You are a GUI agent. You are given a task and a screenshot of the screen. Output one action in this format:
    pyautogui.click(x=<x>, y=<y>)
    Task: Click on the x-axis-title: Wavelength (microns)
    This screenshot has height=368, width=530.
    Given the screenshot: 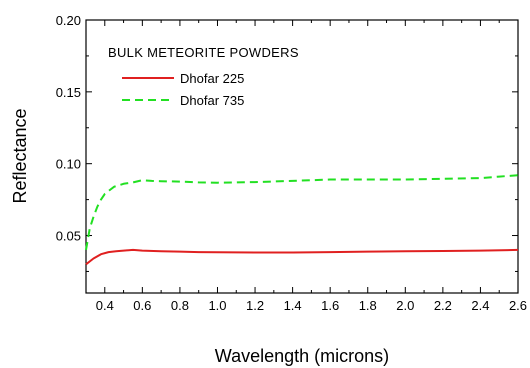 What is the action you would take?
    pyautogui.click(x=302, y=356)
    